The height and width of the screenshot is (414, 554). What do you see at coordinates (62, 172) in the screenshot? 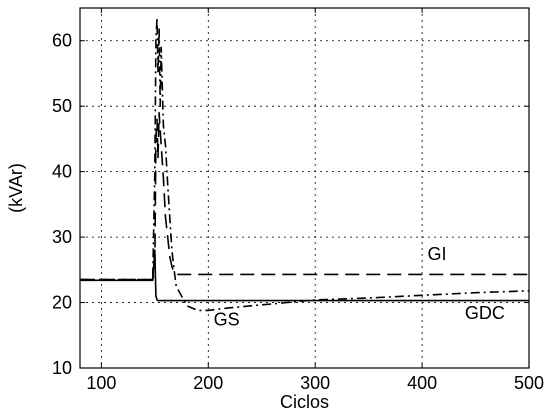
I see `y-tick-label: 40` at bounding box center [62, 172].